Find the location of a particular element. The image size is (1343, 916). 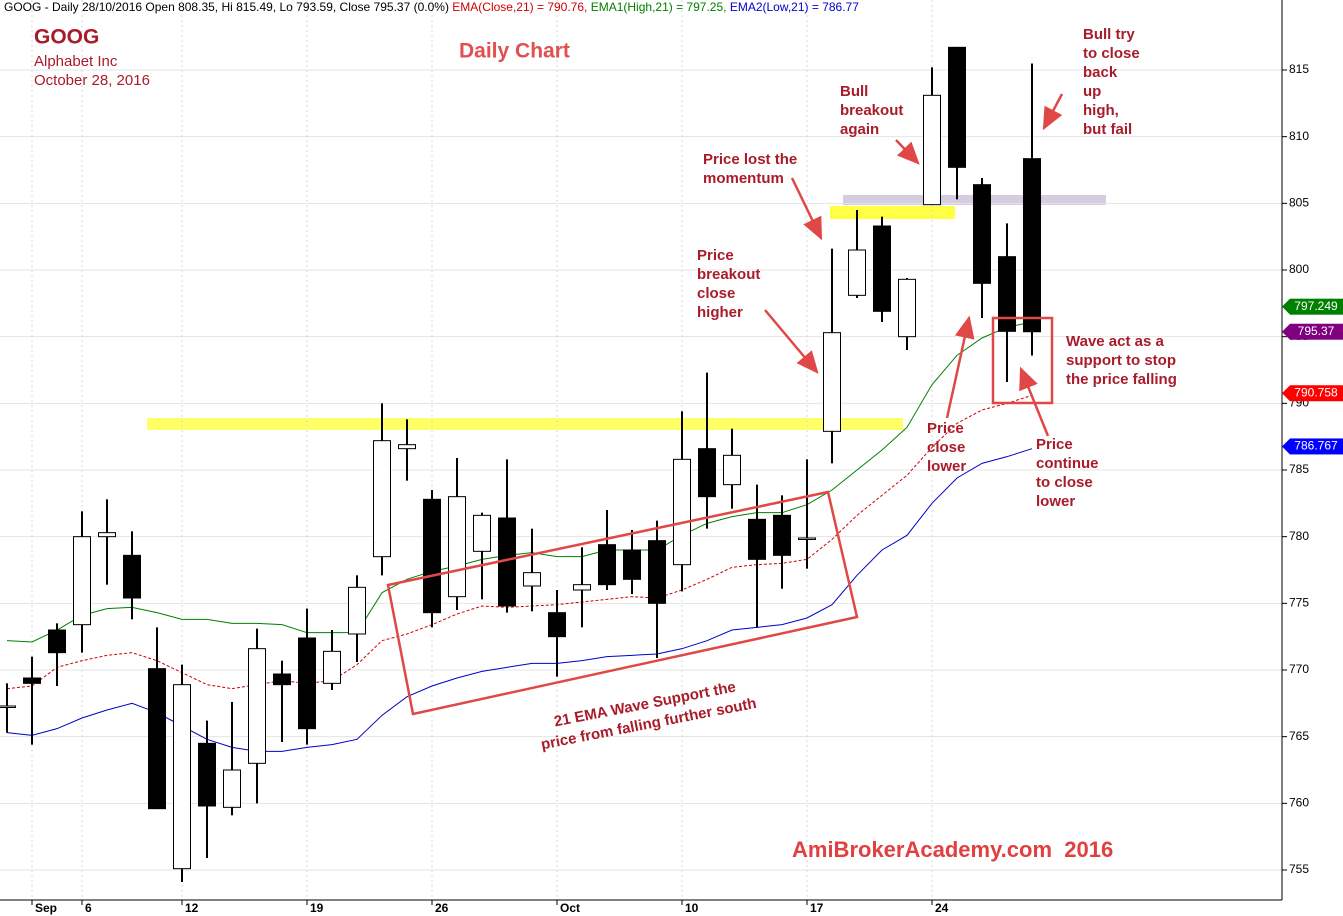

price-tag-label: 790.758 is located at coordinates (1316, 392).